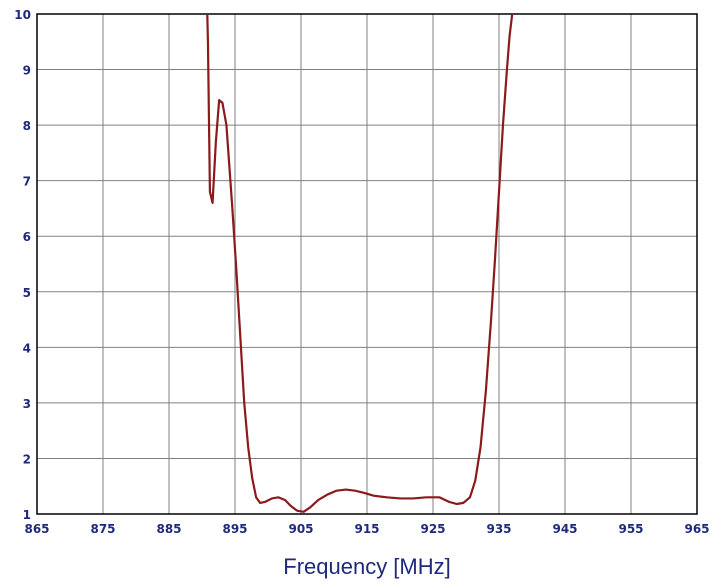 This screenshot has height=584, width=714. Describe the element at coordinates (432, 529) in the screenshot. I see `x-tick-label-925: 925` at that location.